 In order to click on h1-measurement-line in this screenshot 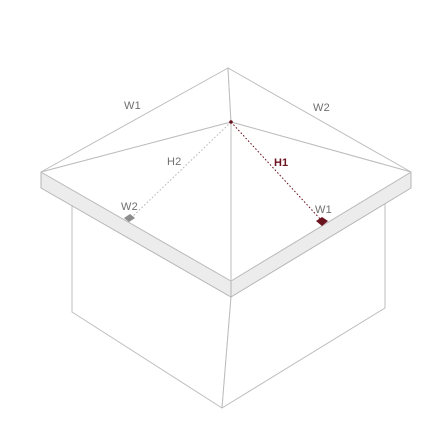, I will do `click(276, 171)`.